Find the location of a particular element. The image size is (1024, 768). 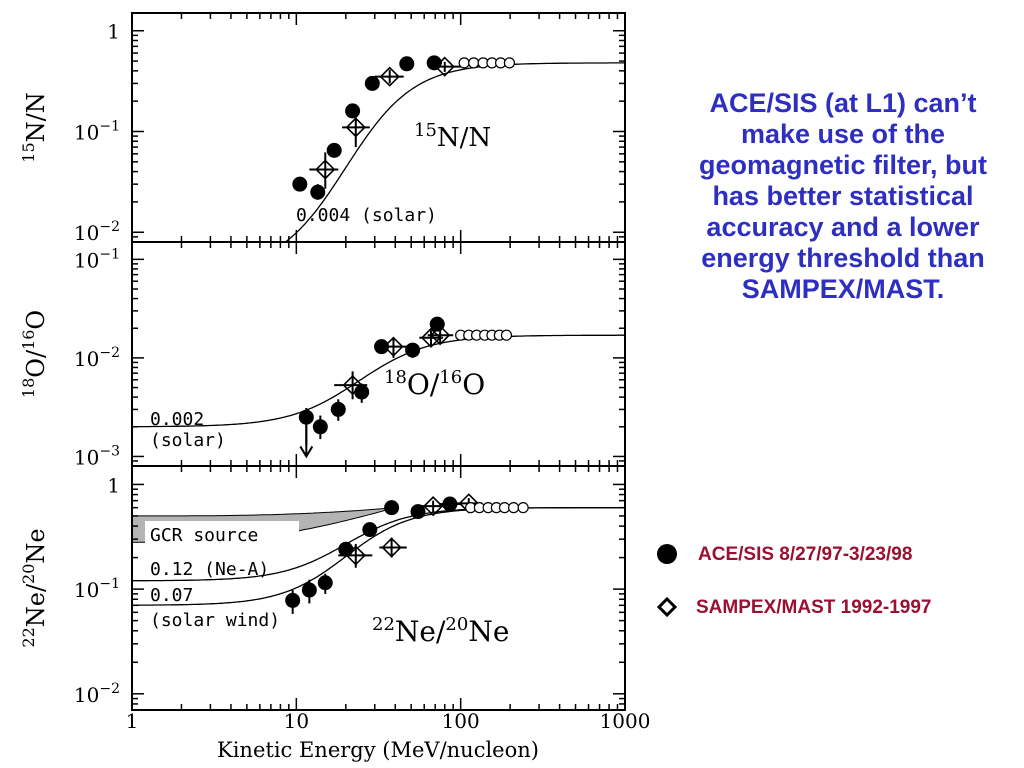

x-tick-label: 1000 is located at coordinates (625, 721).